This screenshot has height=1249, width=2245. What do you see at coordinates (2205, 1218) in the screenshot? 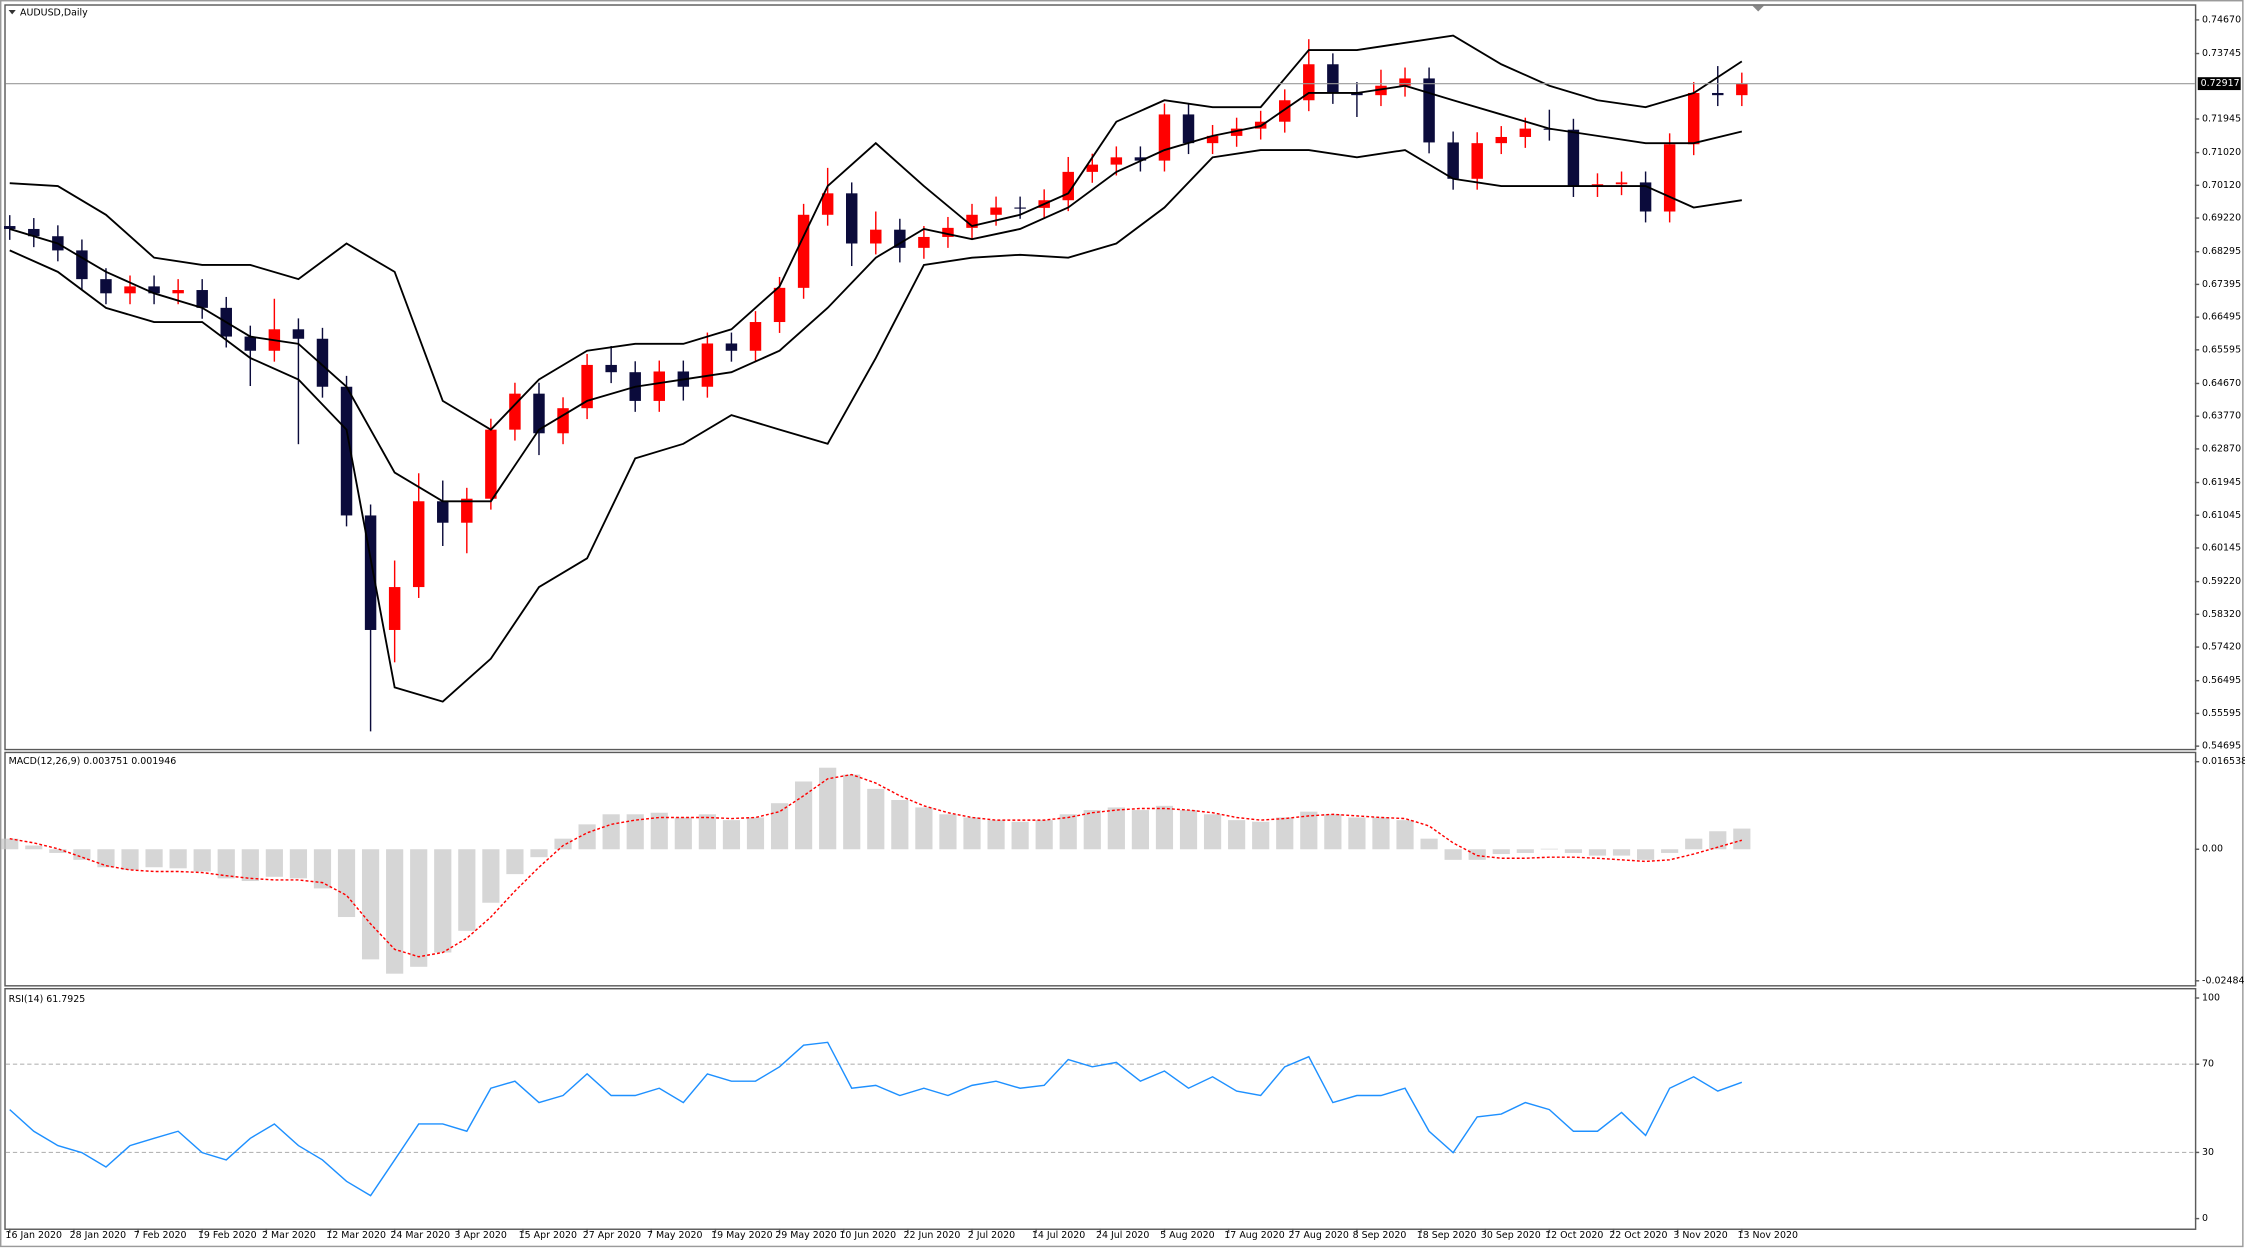
I see `y-tick-label: 0` at bounding box center [2205, 1218].